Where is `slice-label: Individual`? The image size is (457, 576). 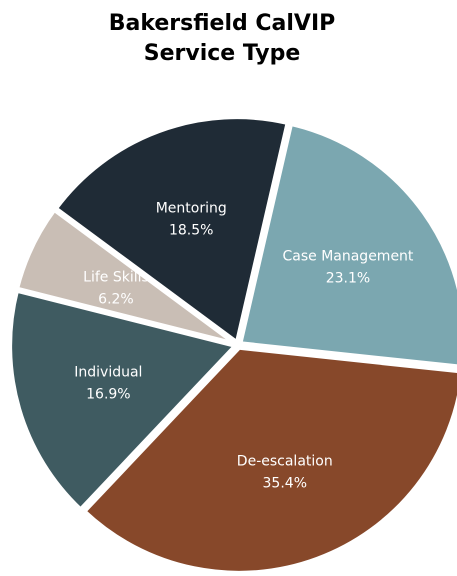
slice-label: Individual is located at coordinates (108, 373).